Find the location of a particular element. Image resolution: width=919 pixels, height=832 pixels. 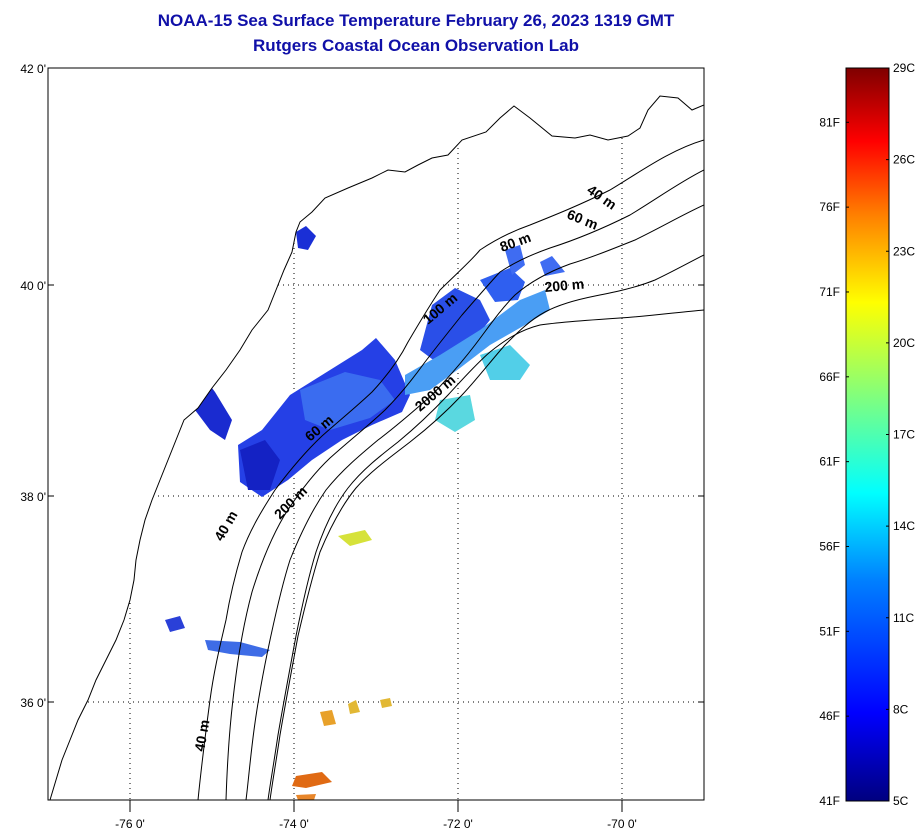

colorbar-celsius-labels: 29C 26C 23C 20C 17C 14C 11C 8C 5C is located at coordinates (900, 434).